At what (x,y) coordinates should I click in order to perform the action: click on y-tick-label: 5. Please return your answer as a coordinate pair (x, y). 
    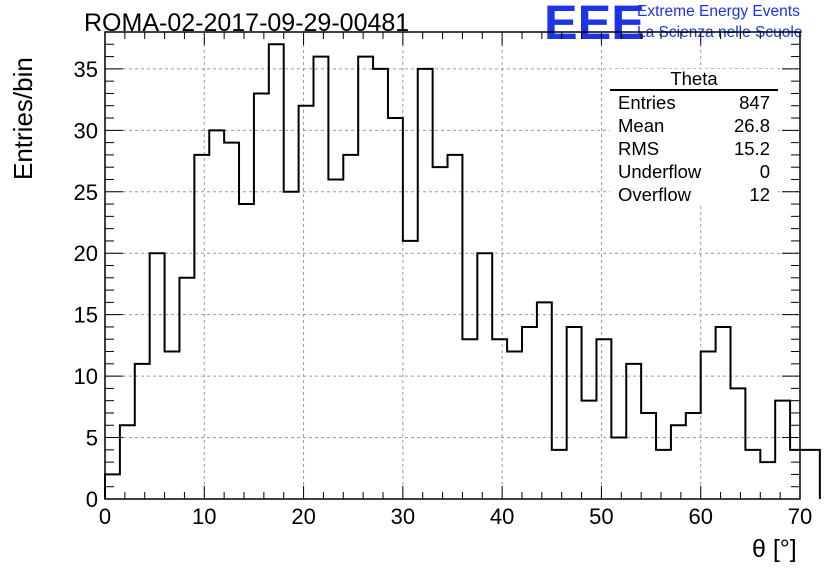
    Looking at the image, I should click on (92, 438).